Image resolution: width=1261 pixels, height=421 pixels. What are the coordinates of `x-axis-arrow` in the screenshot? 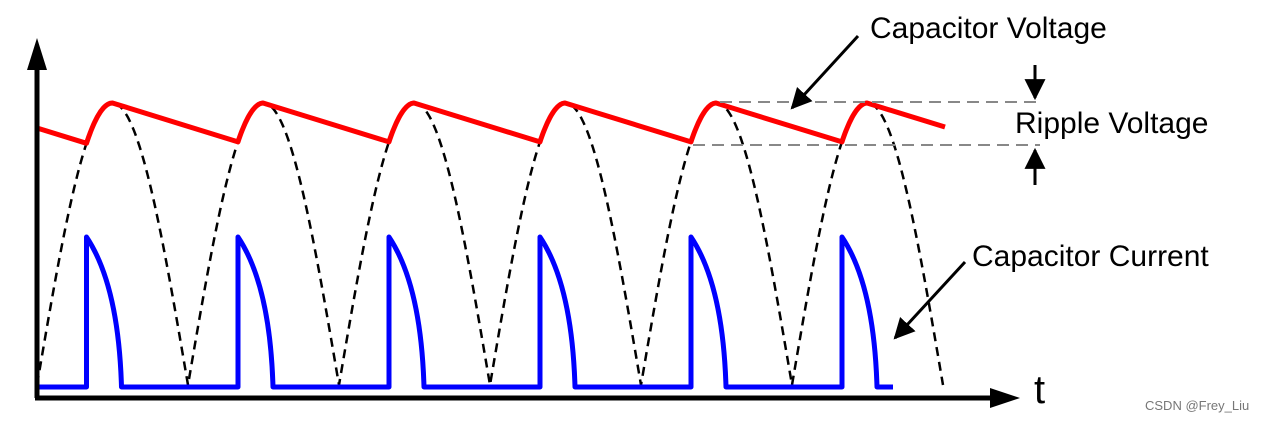 It's located at (1005, 398).